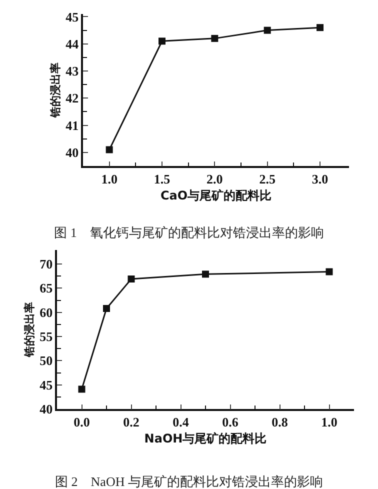 Image resolution: width=378 pixels, height=489 pixels. What do you see at coordinates (205, 439) in the screenshot?
I see `x-axis-title: NaOH与尾矿的配料比` at bounding box center [205, 439].